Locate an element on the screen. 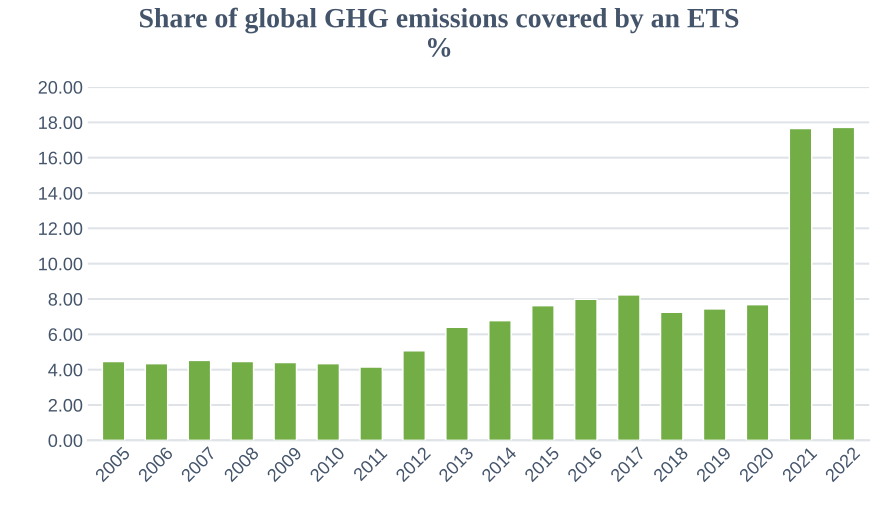 The image size is (878, 512). y-tick-label: 6.00 is located at coordinates (65, 335).